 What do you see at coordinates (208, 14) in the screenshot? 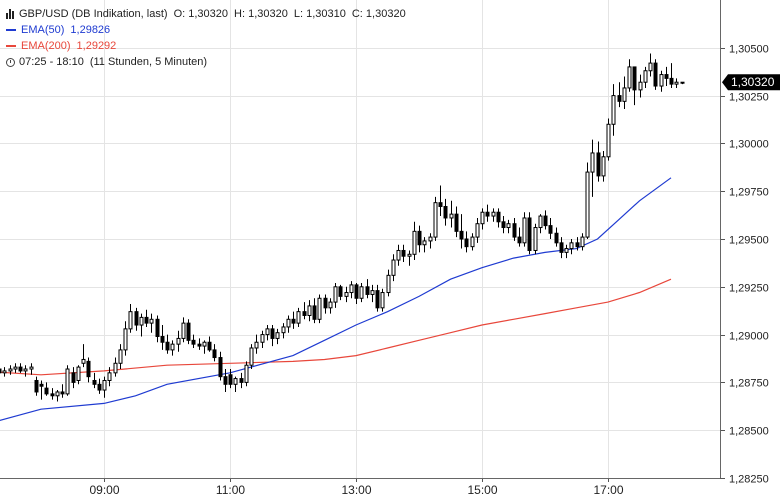
I see `legend-open: 1,30320` at bounding box center [208, 14].